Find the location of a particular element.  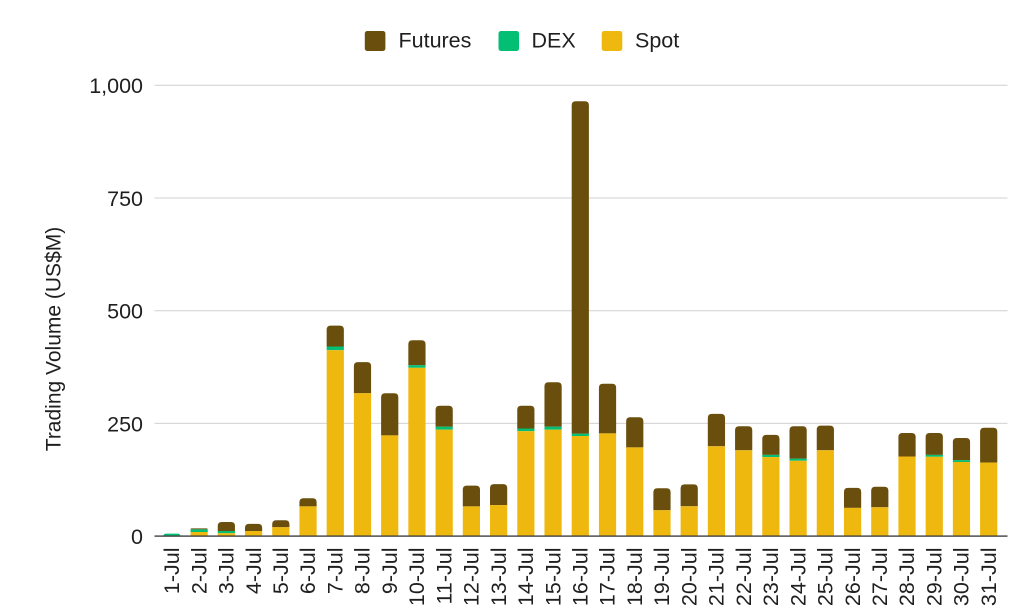

svg-text: 750 is located at coordinates (125, 199).